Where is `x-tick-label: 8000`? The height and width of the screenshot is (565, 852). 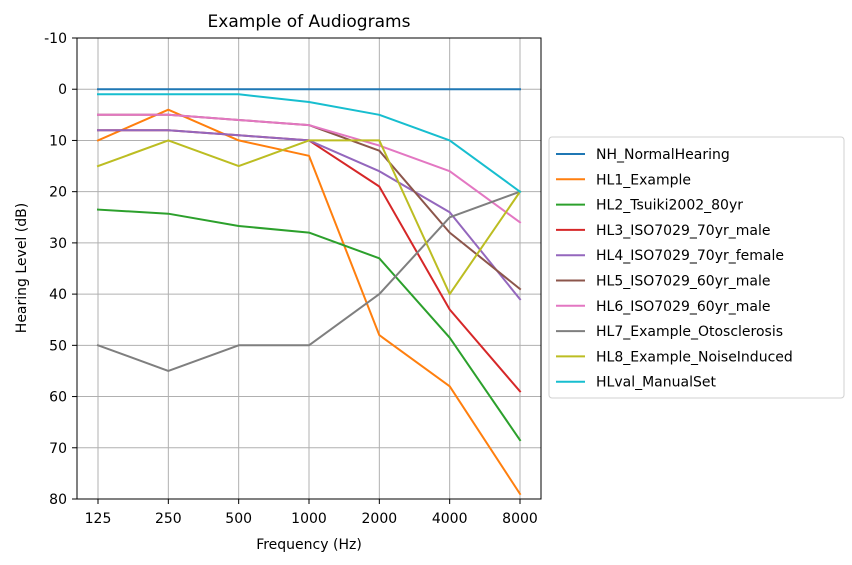 x-tick-label: 8000 is located at coordinates (520, 519).